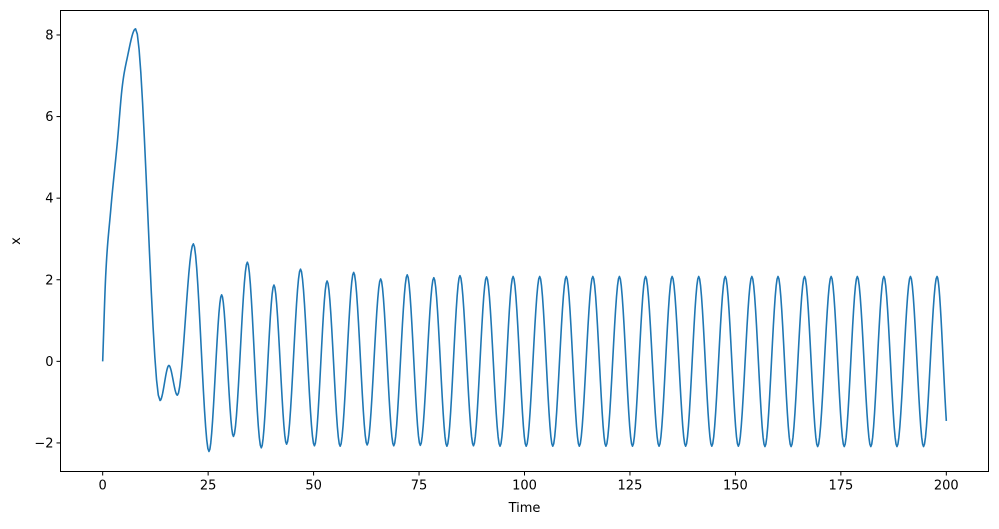 This screenshot has height=529, width=999. What do you see at coordinates (47, 239) in the screenshot?
I see `y-axis-ticks: −2 0 2 4 6 8` at bounding box center [47, 239].